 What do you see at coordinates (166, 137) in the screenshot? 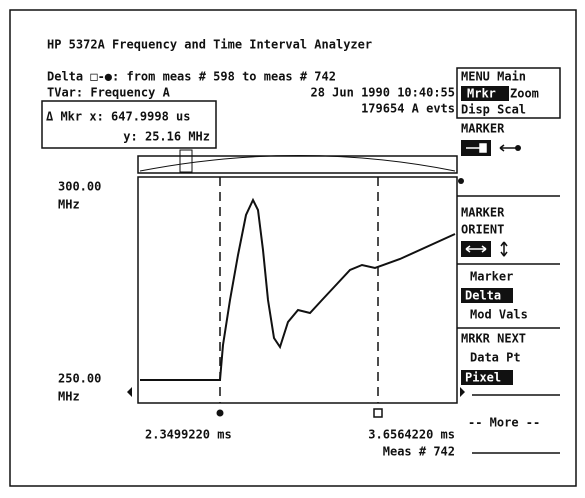
I see `mkr-y: y: 25.16 MHz` at bounding box center [166, 137].